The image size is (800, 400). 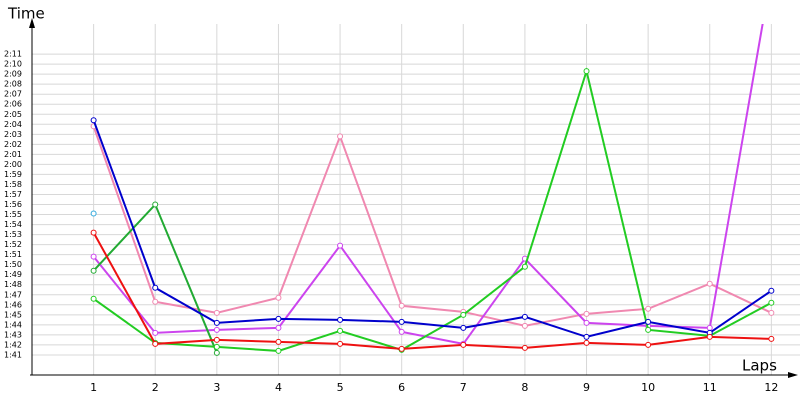 What do you see at coordinates (13, 54) in the screenshot?
I see `y-tick-label: 2:11` at bounding box center [13, 54].